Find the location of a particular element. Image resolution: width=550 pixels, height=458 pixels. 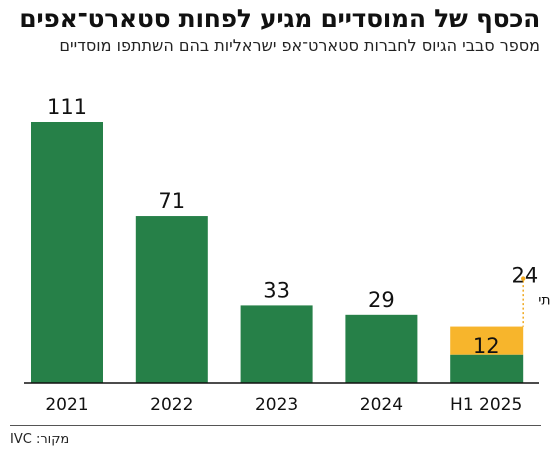

bar-h1-2025 is located at coordinates (487, 368).